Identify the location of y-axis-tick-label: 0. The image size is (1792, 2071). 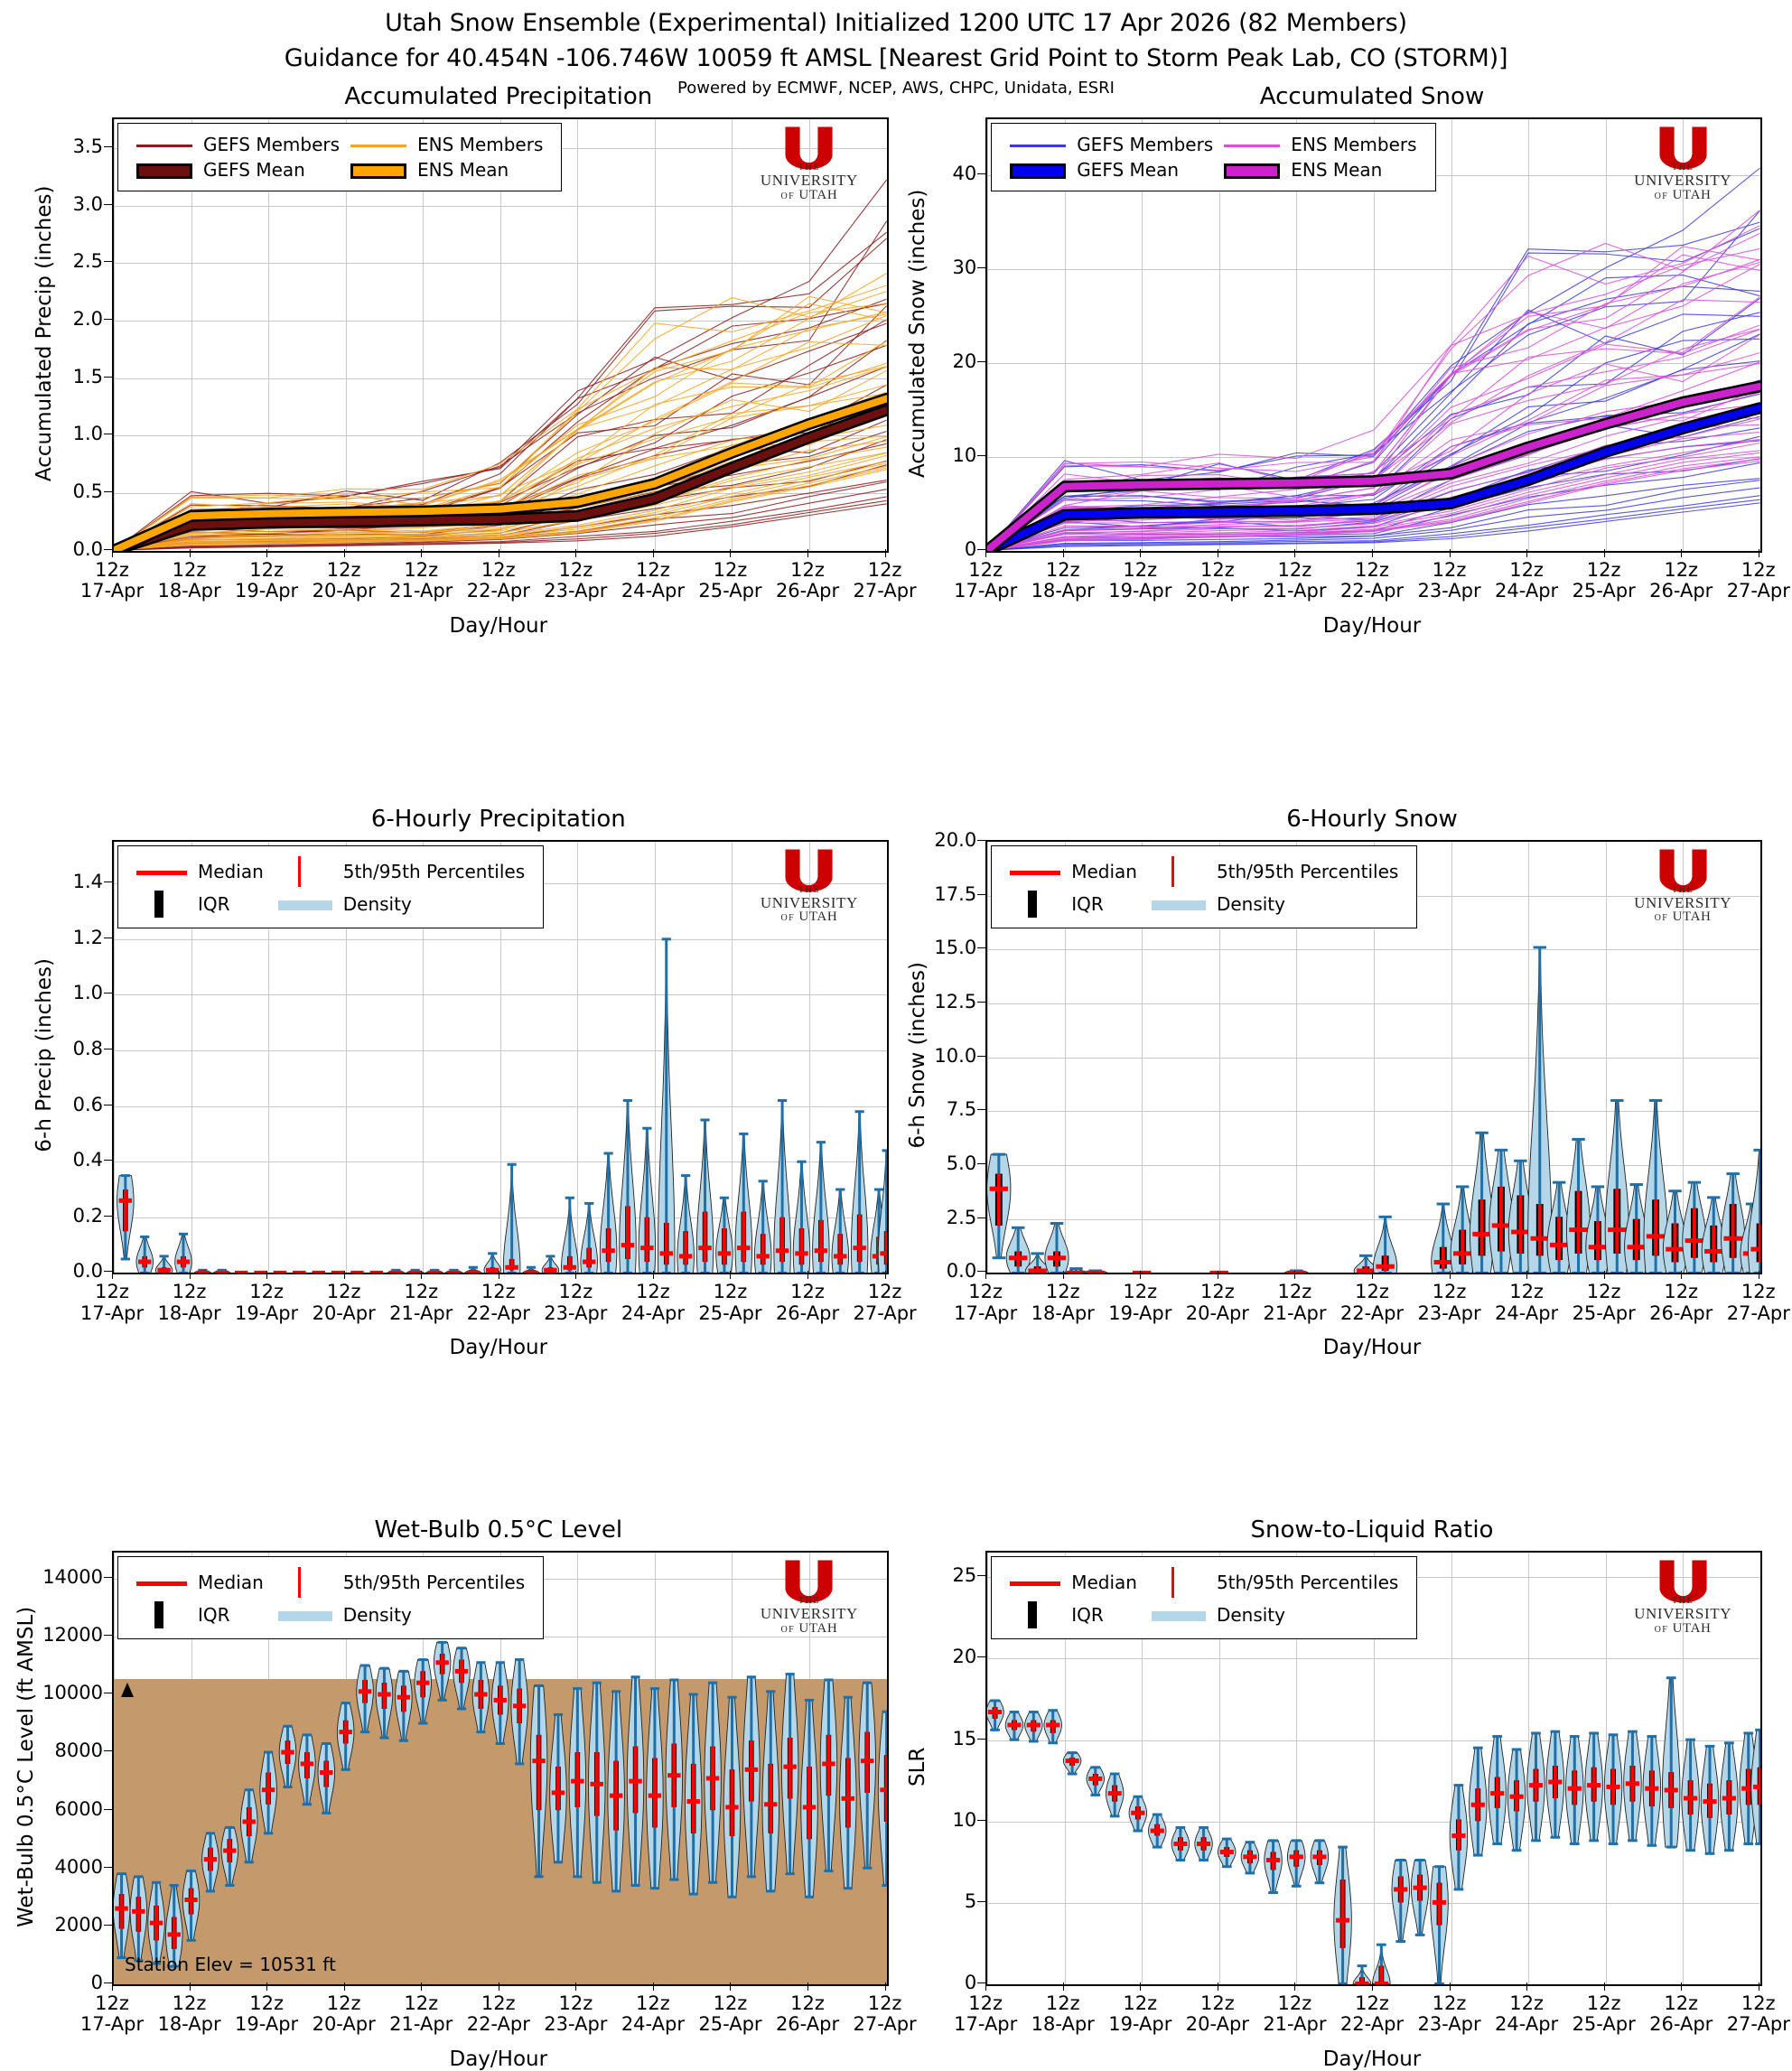
(970, 548).